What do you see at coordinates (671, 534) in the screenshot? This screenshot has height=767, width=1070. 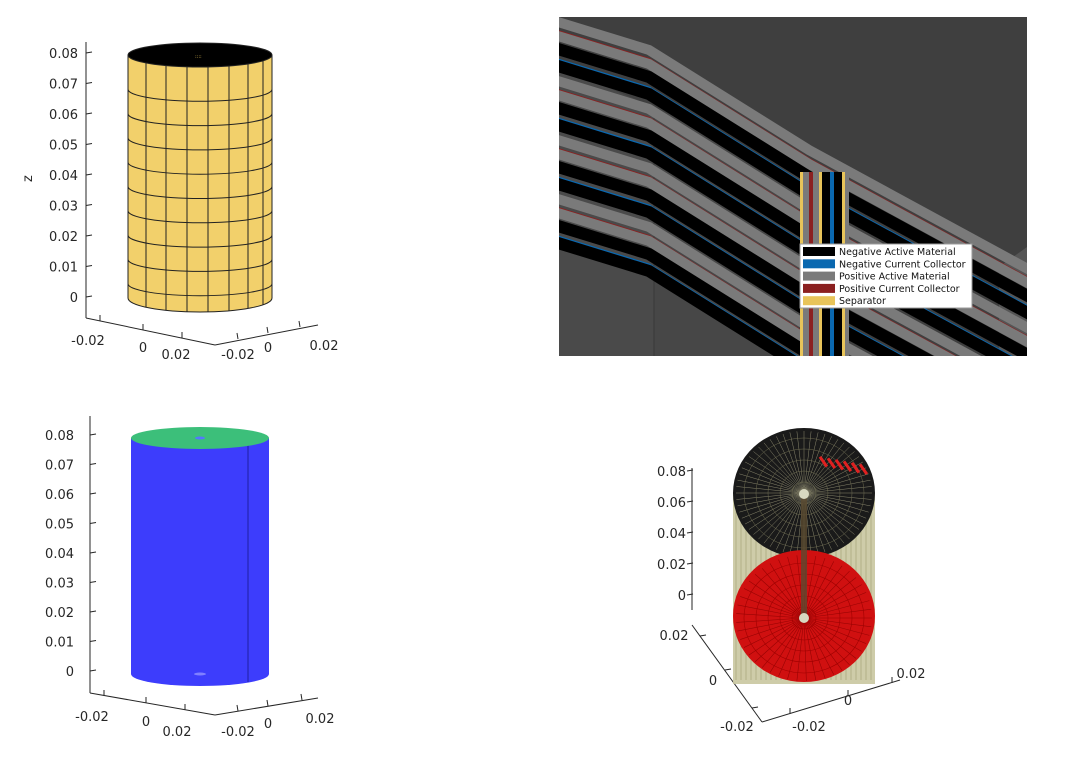 I see `z-tick-label: 0.04` at bounding box center [671, 534].